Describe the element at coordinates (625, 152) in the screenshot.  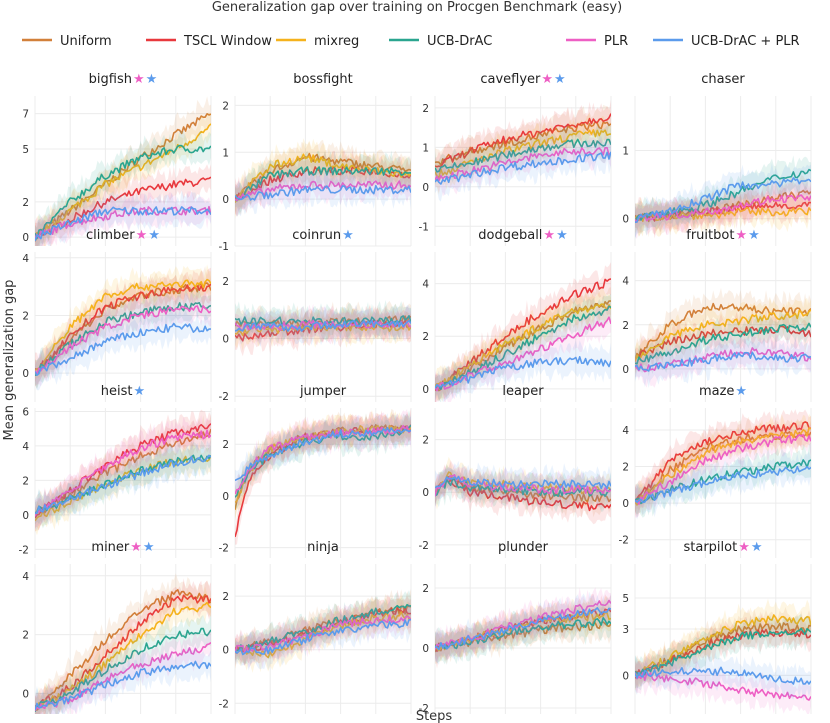
I see `y-tick-label: 1` at that location.